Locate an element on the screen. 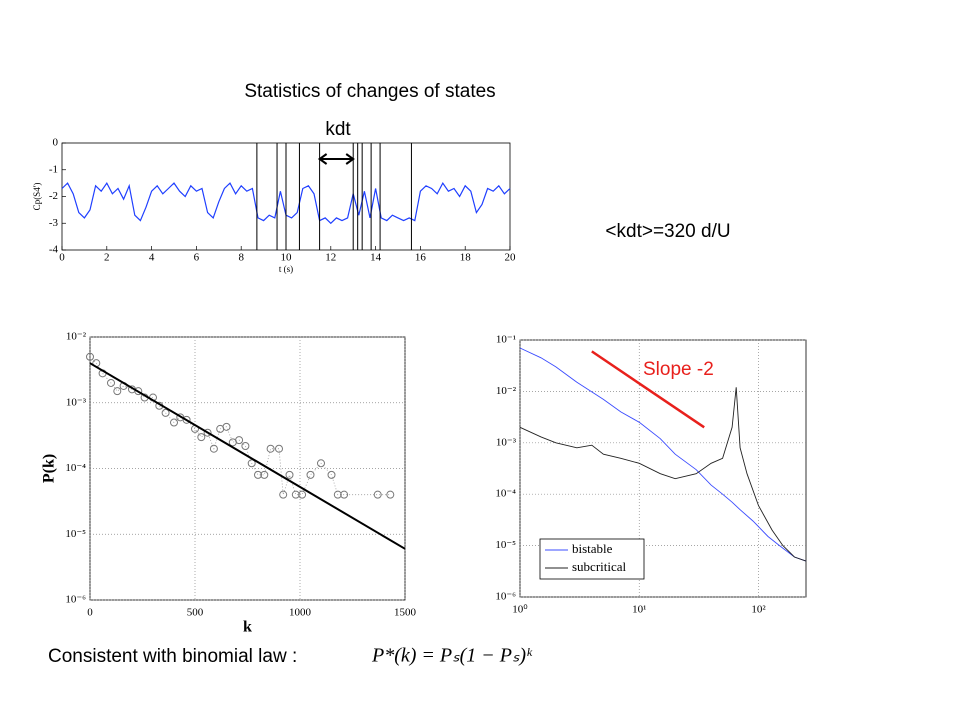 The image size is (960, 725). x-tick-label: 1500 is located at coordinates (405, 613).